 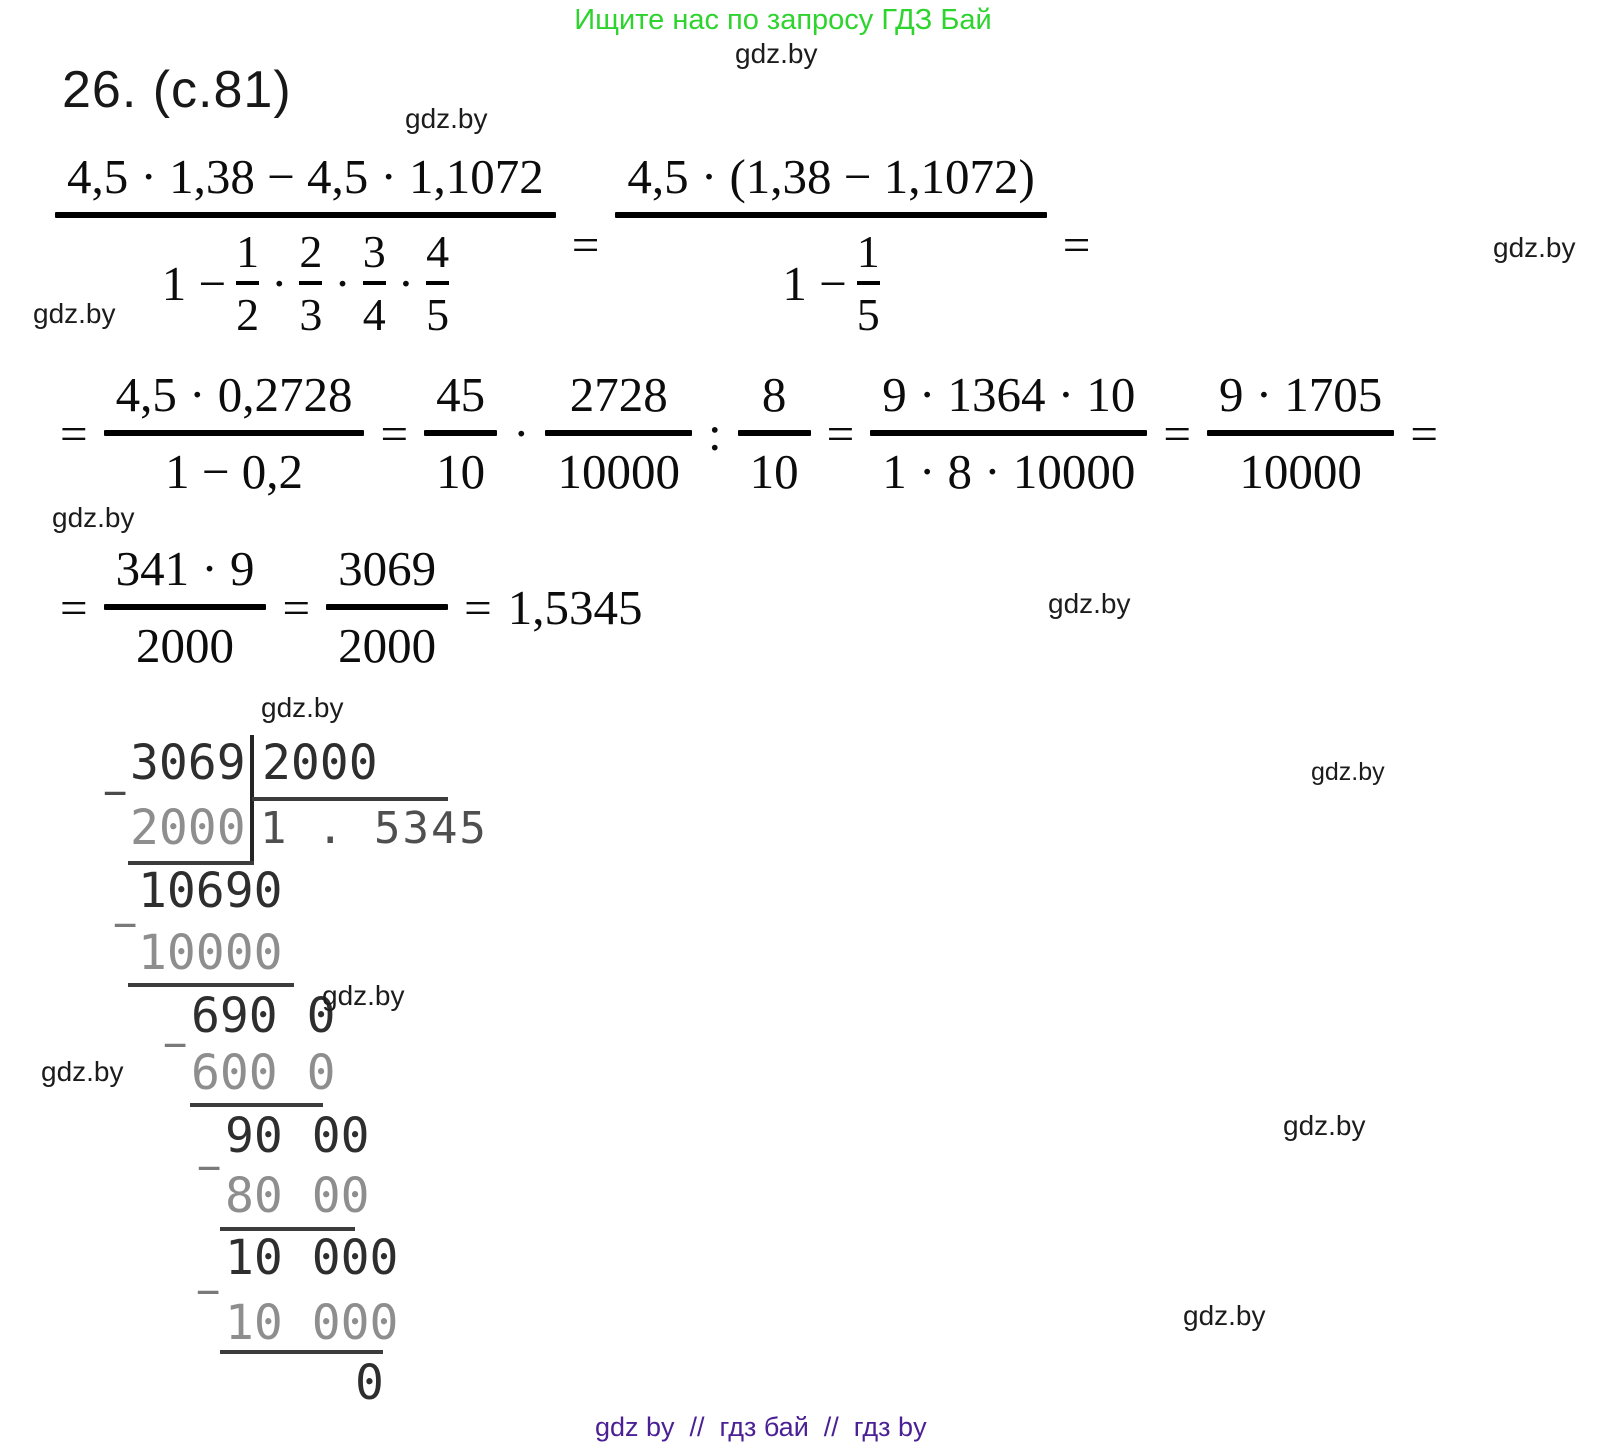 What do you see at coordinates (297, 1196) in the screenshot?
I see `division-step: 80 00` at bounding box center [297, 1196].